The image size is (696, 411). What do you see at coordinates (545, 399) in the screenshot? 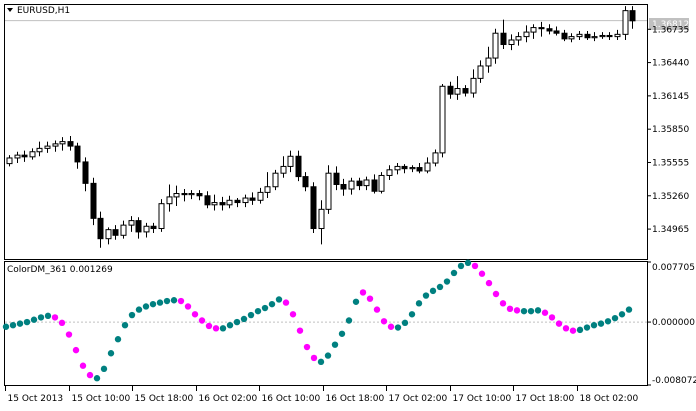
I see `time-tick-label: 17 Oct 18:00` at bounding box center [545, 399].